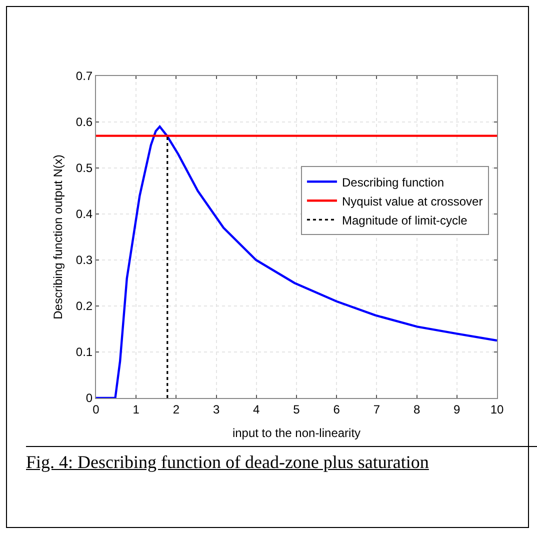  I want to click on x-axis-title: input to the non-linearity, so click(296, 433).